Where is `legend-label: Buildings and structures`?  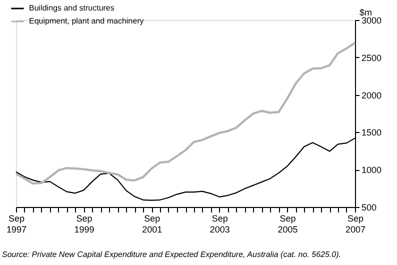
legend-label: Buildings and structures is located at coordinates (71, 8).